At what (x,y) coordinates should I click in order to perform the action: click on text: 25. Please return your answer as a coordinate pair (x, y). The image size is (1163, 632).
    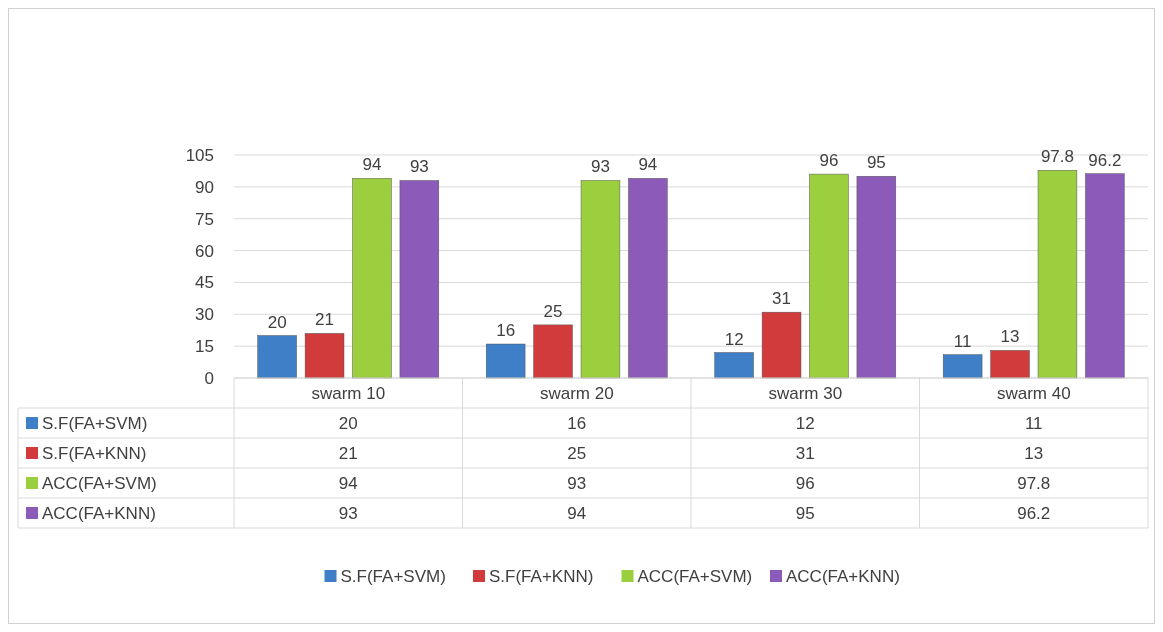
    Looking at the image, I should click on (577, 453).